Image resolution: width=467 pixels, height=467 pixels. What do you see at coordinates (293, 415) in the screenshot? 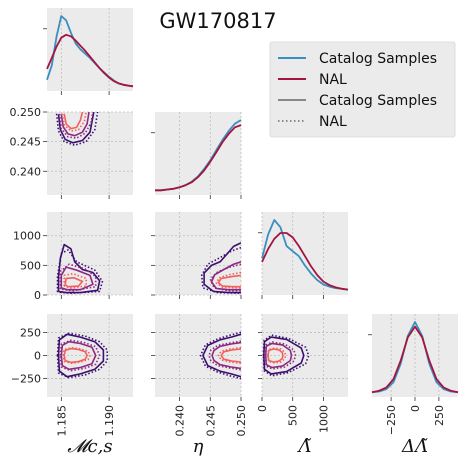
I see `x-tick-label: 500` at bounding box center [293, 415].